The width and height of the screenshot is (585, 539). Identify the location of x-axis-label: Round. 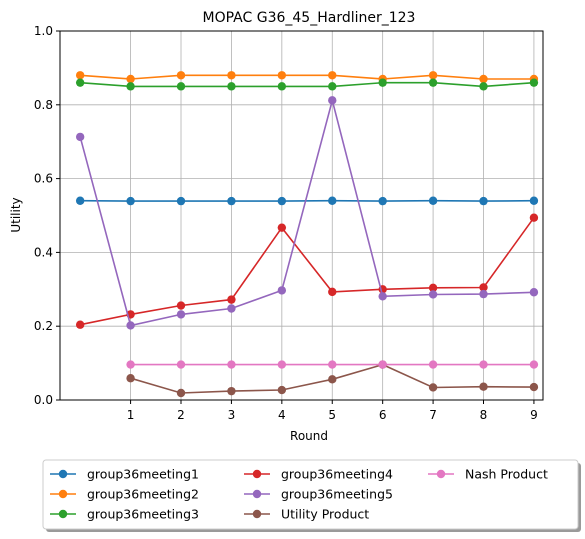
(309, 436).